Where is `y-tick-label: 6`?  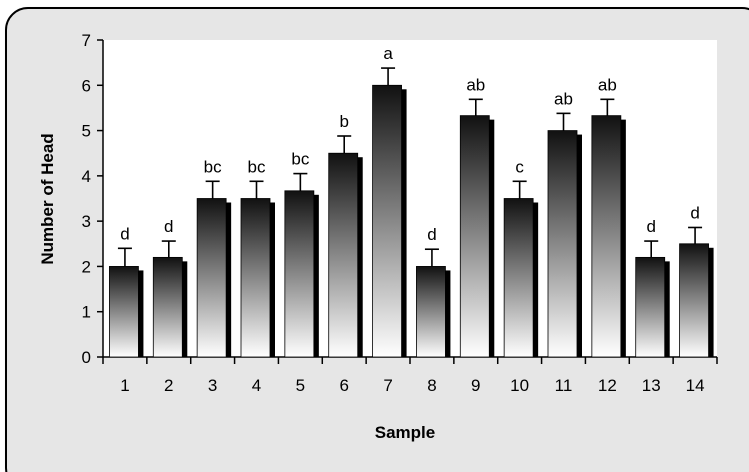
y-tick-label: 6 is located at coordinates (86, 85).